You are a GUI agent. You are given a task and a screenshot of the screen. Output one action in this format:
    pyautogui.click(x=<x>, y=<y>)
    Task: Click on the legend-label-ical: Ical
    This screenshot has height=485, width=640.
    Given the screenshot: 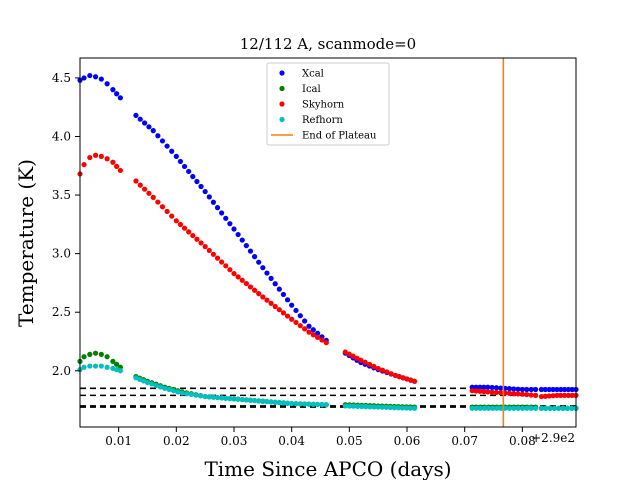 What is the action you would take?
    pyautogui.click(x=311, y=89)
    